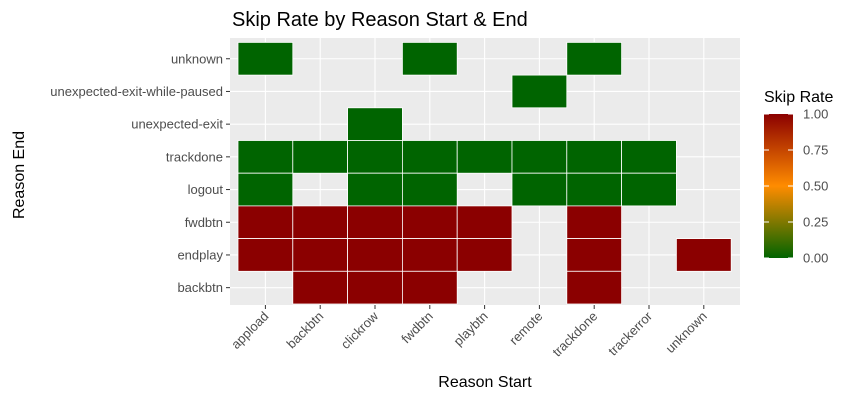  What do you see at coordinates (815, 258) in the screenshot?
I see `legend-tick-label: 0.00` at bounding box center [815, 258].